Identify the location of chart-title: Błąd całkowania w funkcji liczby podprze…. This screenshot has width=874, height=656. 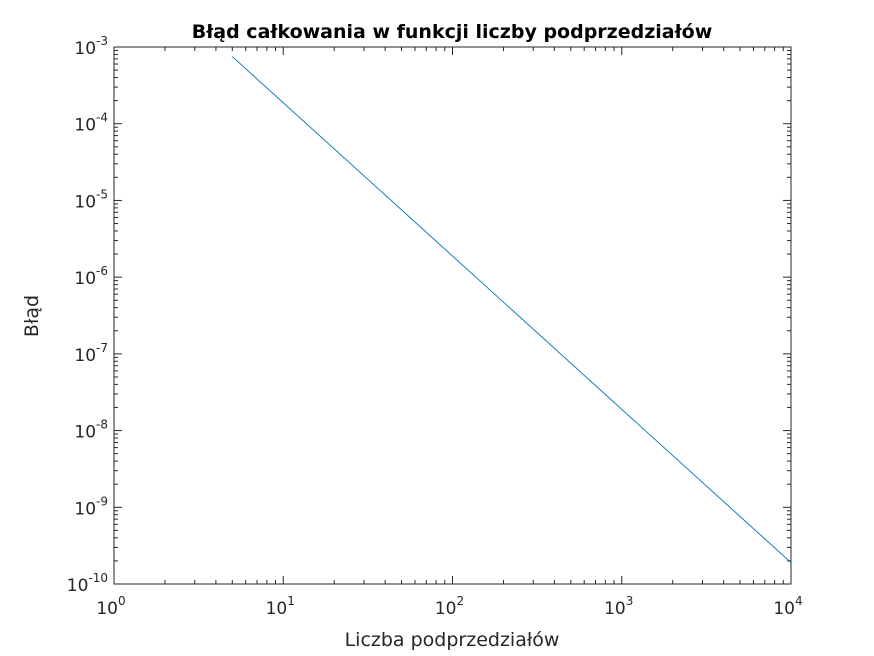
(452, 32).